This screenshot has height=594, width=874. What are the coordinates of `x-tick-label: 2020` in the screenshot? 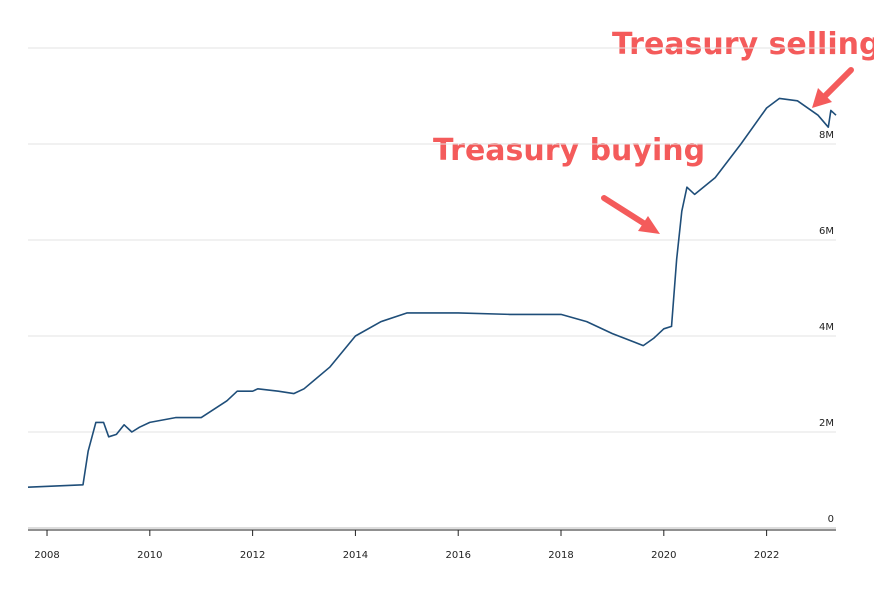 It's located at (663, 555).